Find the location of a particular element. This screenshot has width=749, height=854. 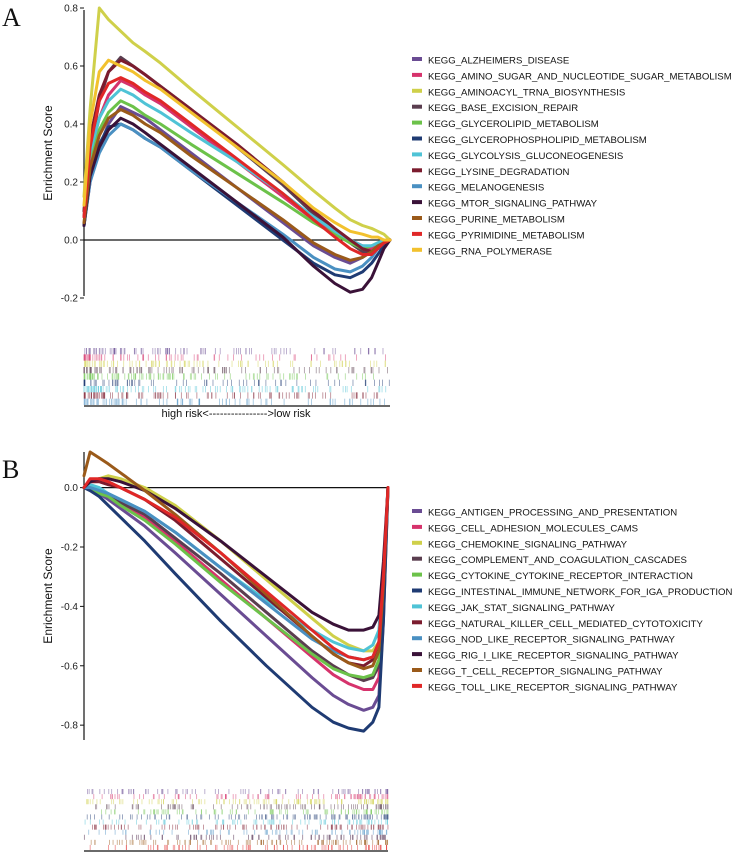

legend-entry: KEGG_AMINOACYL_TRNA_BIOSYNTHESIS is located at coordinates (526, 92).